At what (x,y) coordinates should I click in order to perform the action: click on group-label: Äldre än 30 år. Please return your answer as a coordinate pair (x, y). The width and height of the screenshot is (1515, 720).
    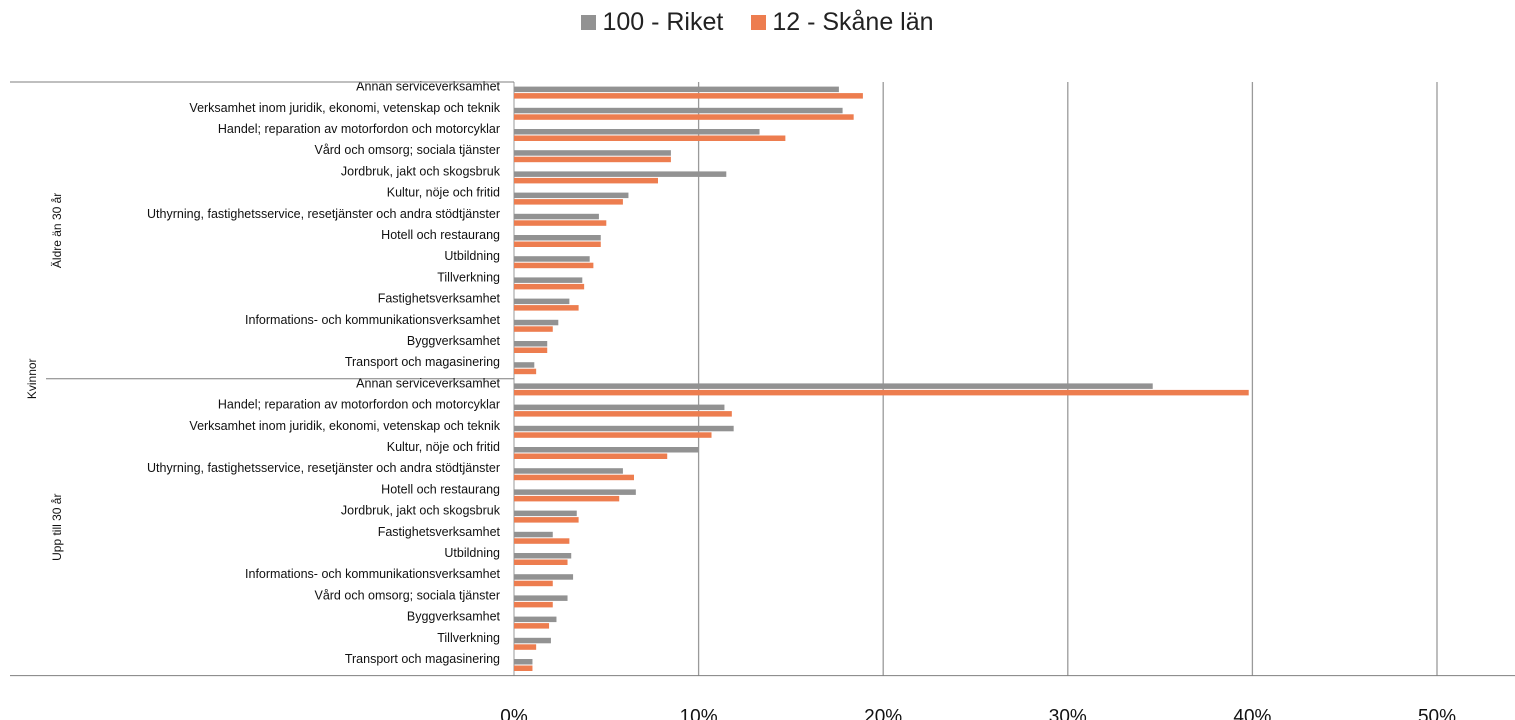
    Looking at the image, I should click on (57, 230).